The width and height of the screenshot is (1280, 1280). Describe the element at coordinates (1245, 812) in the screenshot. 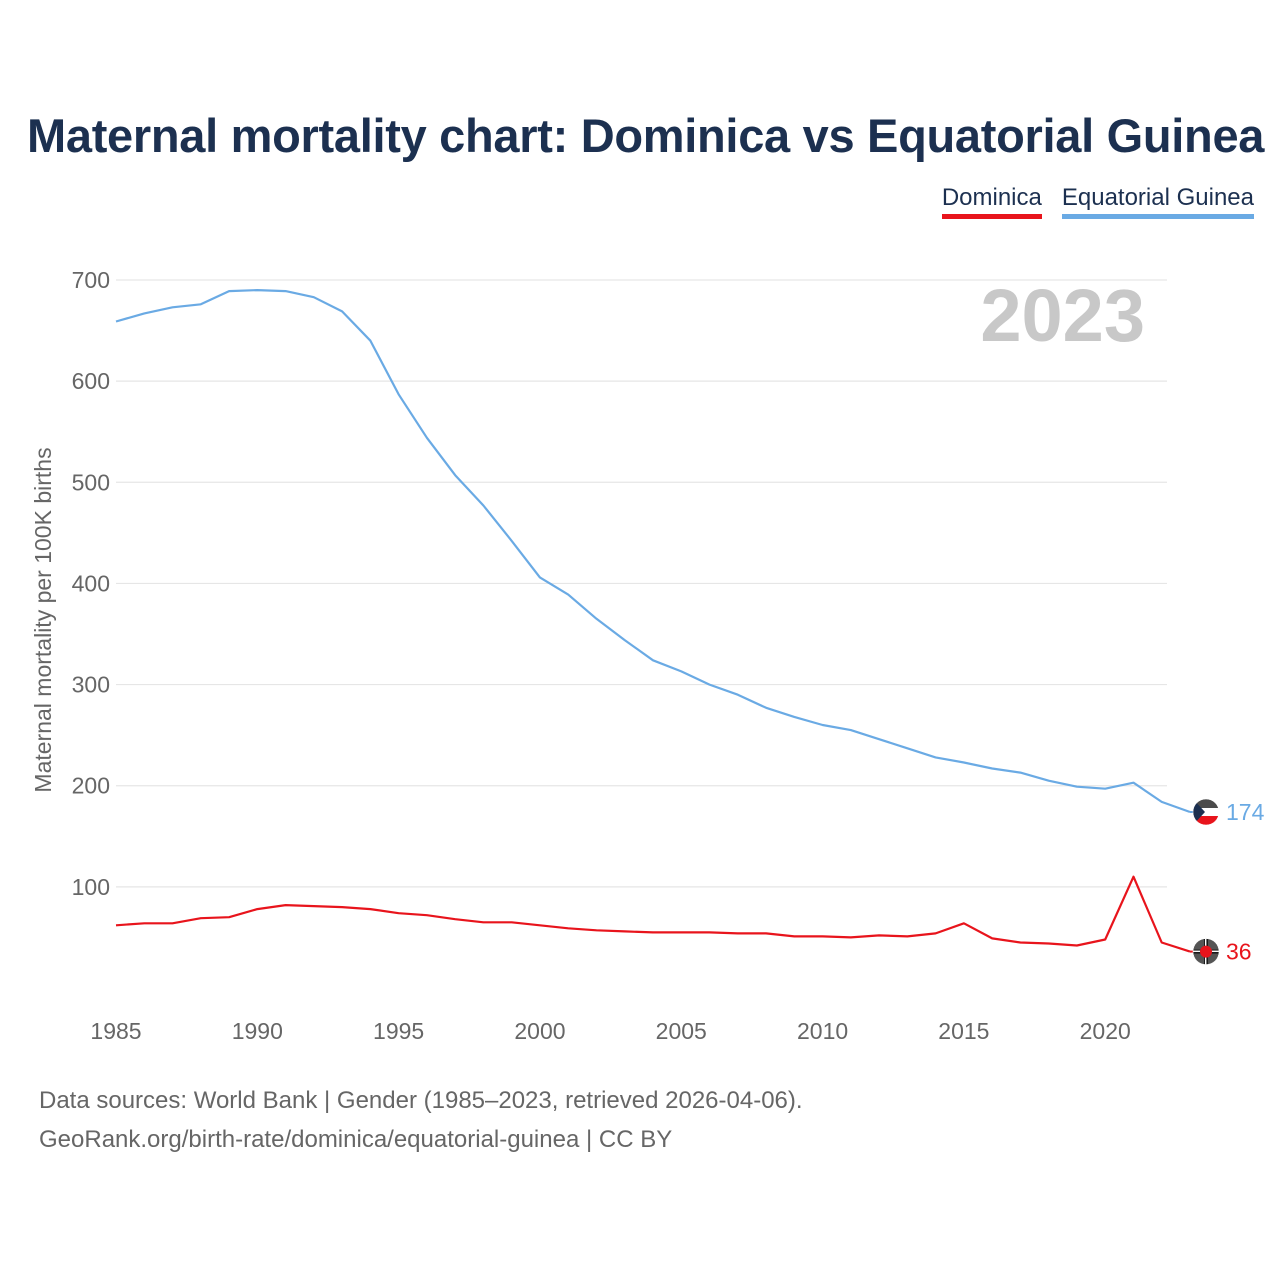

I see `end-label-equatorial-guinea: 174` at that location.